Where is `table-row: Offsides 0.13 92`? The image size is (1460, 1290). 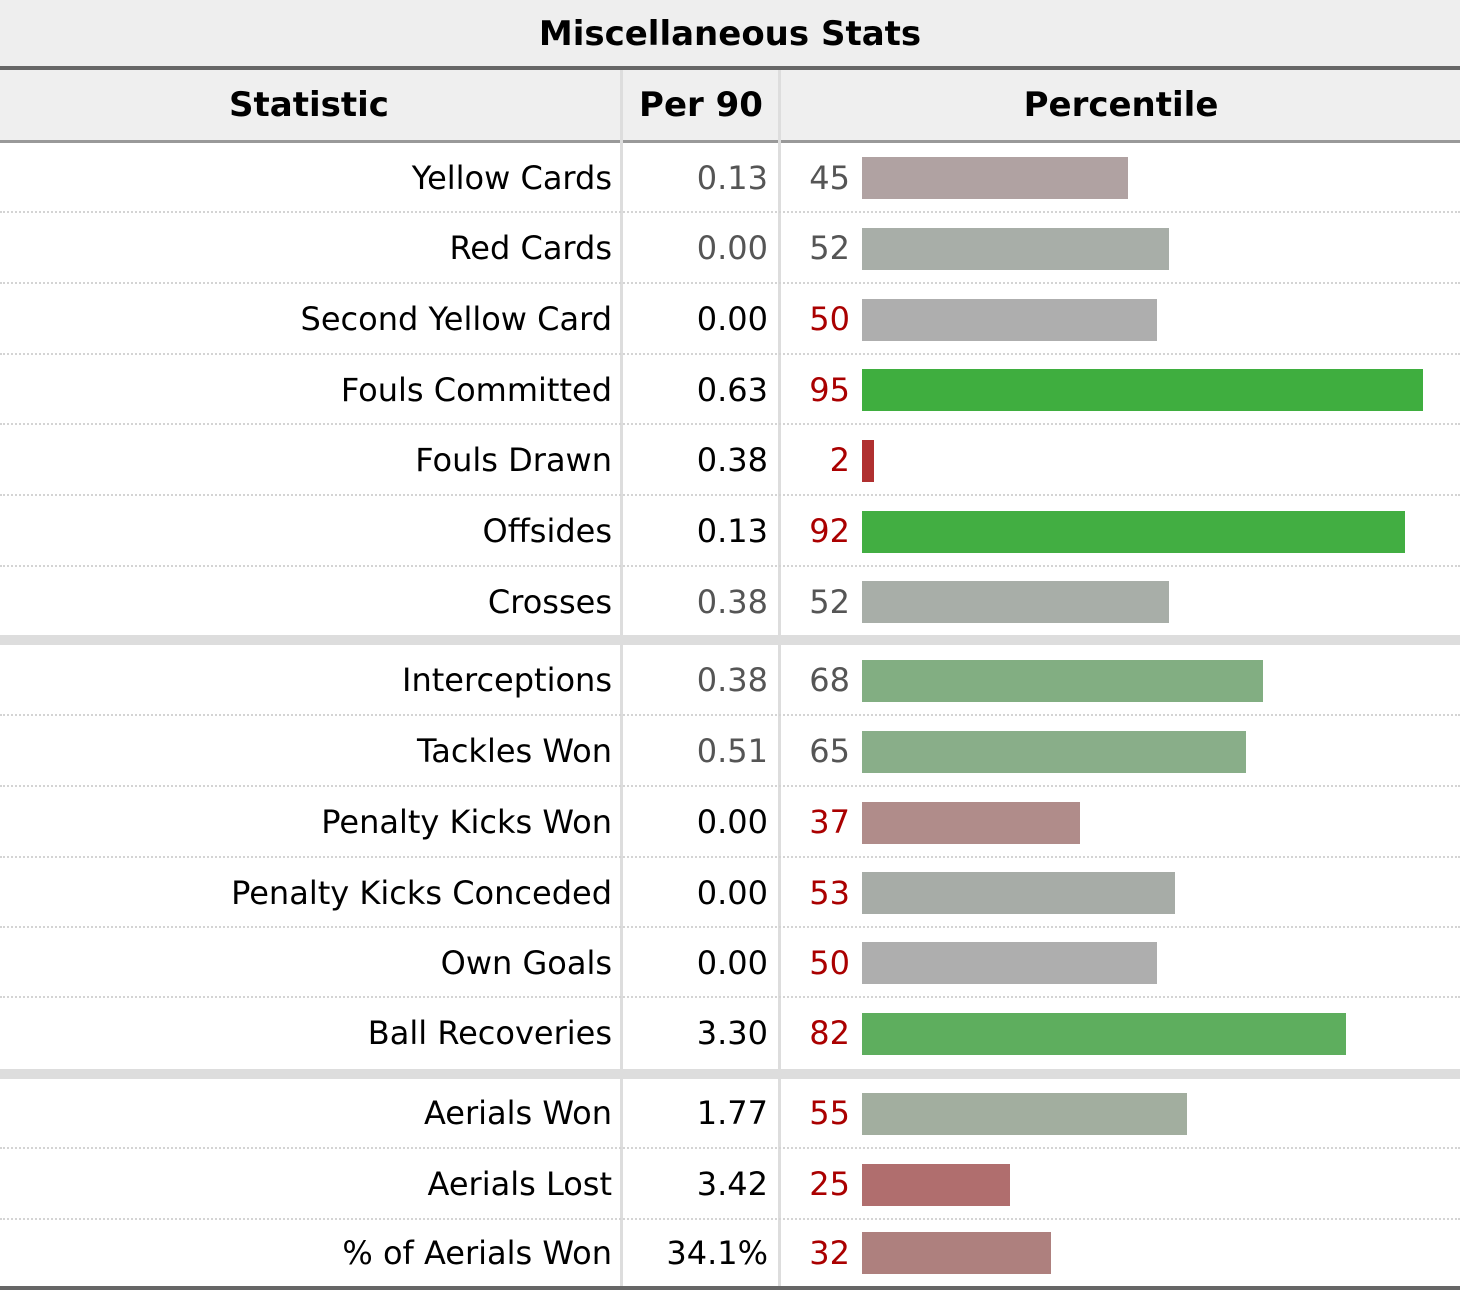
table-row: Offsides 0.13 92 is located at coordinates (730, 531).